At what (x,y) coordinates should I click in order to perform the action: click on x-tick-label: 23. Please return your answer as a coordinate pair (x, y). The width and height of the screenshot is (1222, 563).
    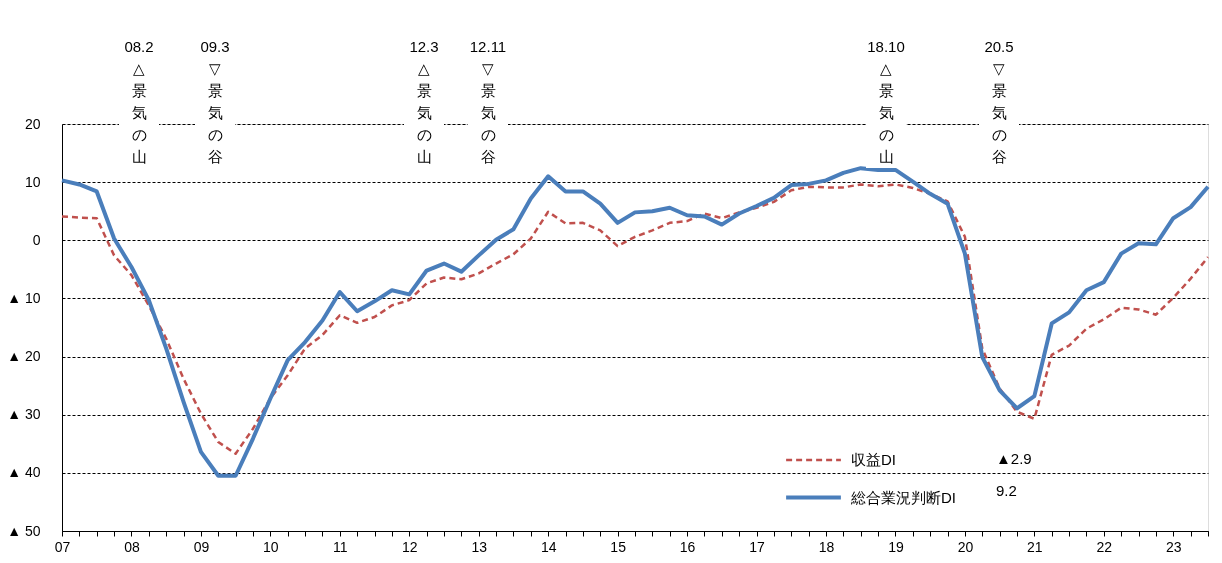
    Looking at the image, I should click on (1173, 546).